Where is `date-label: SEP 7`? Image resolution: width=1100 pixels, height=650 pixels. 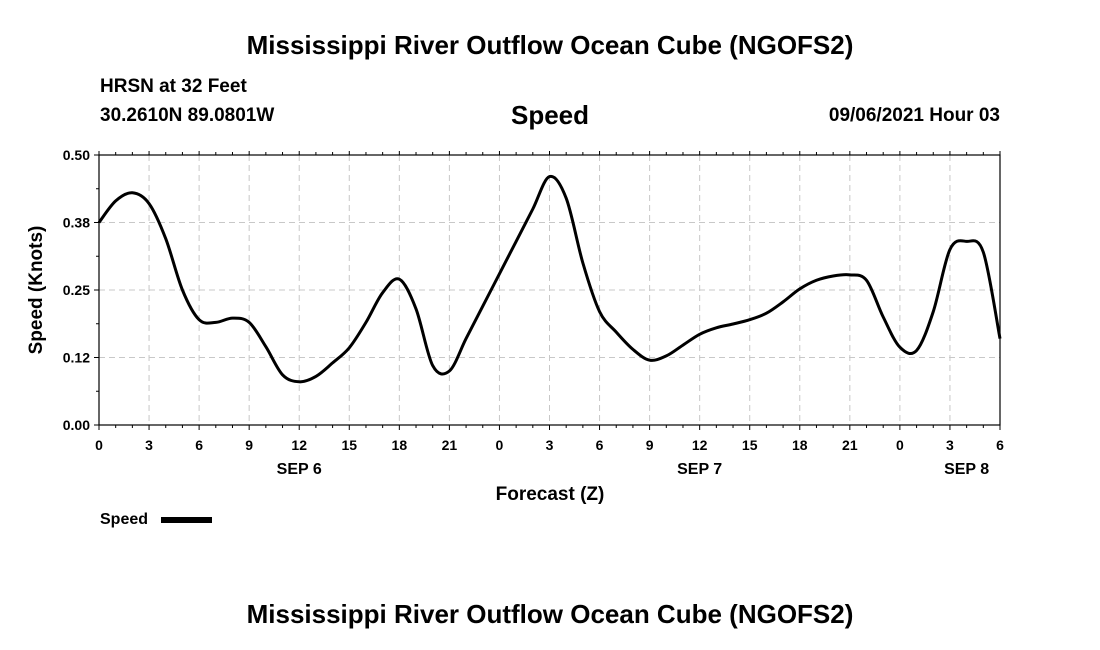 date-label: SEP 7 is located at coordinates (699, 469).